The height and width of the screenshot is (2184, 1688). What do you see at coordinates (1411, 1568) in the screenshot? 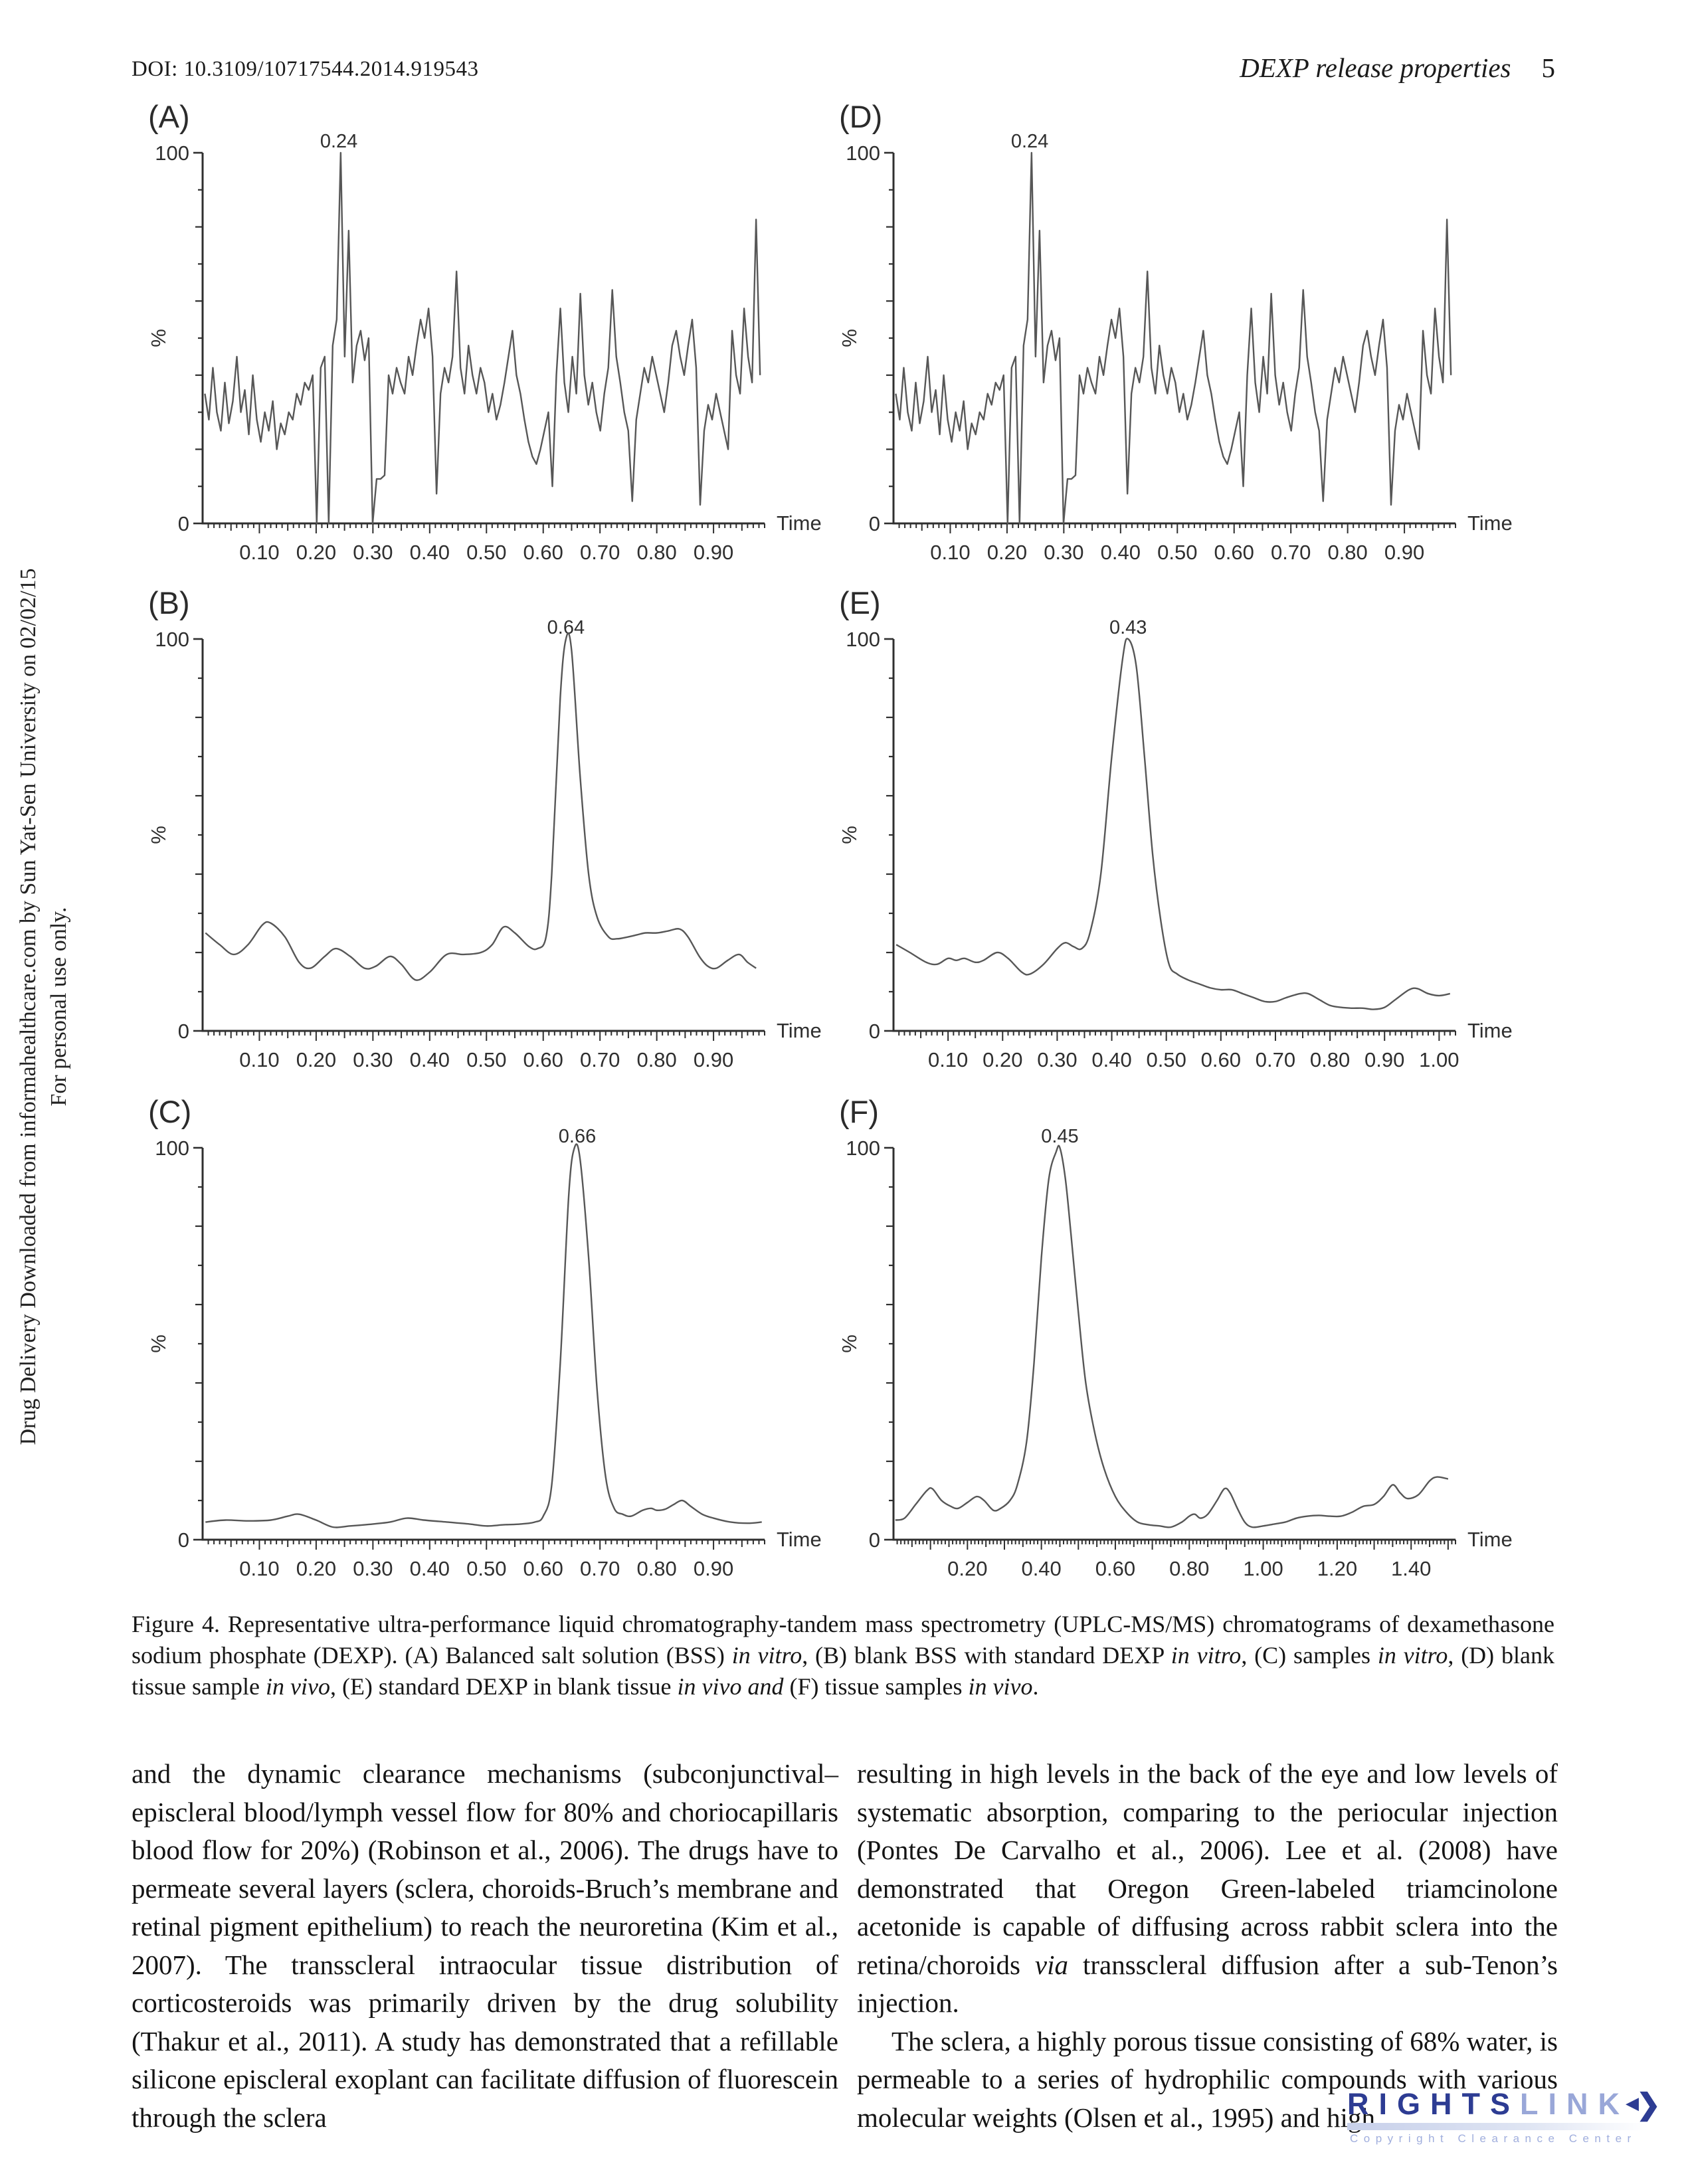
I see `svg-text: 1.40` at bounding box center [1411, 1568].